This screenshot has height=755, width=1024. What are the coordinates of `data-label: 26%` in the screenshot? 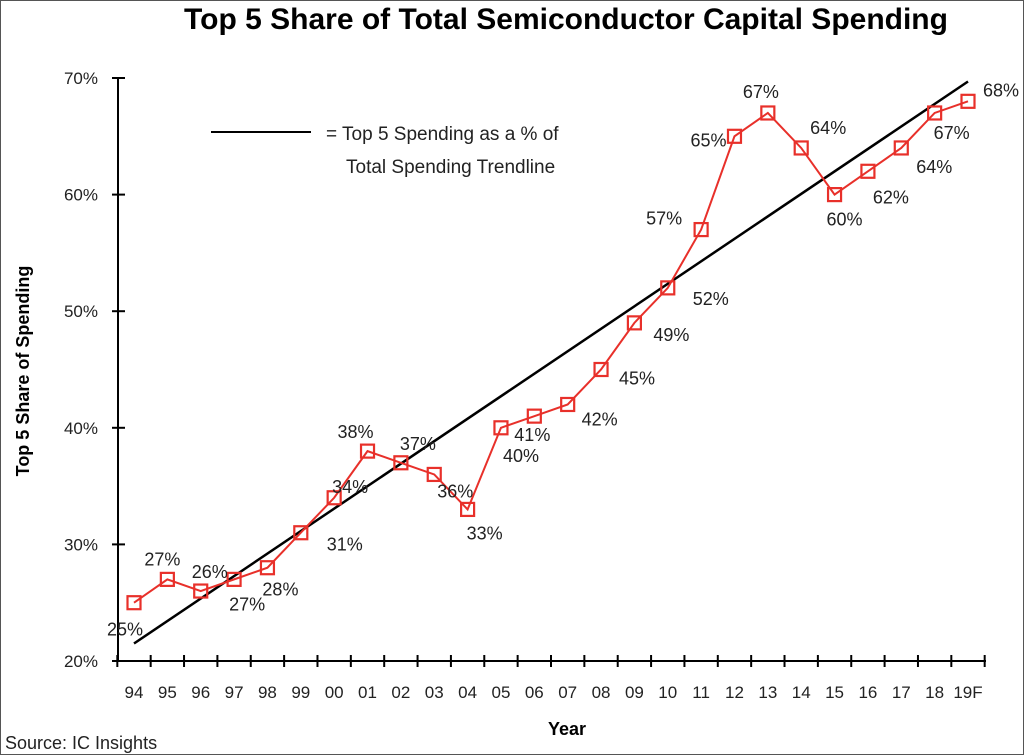 It's located at (210, 572).